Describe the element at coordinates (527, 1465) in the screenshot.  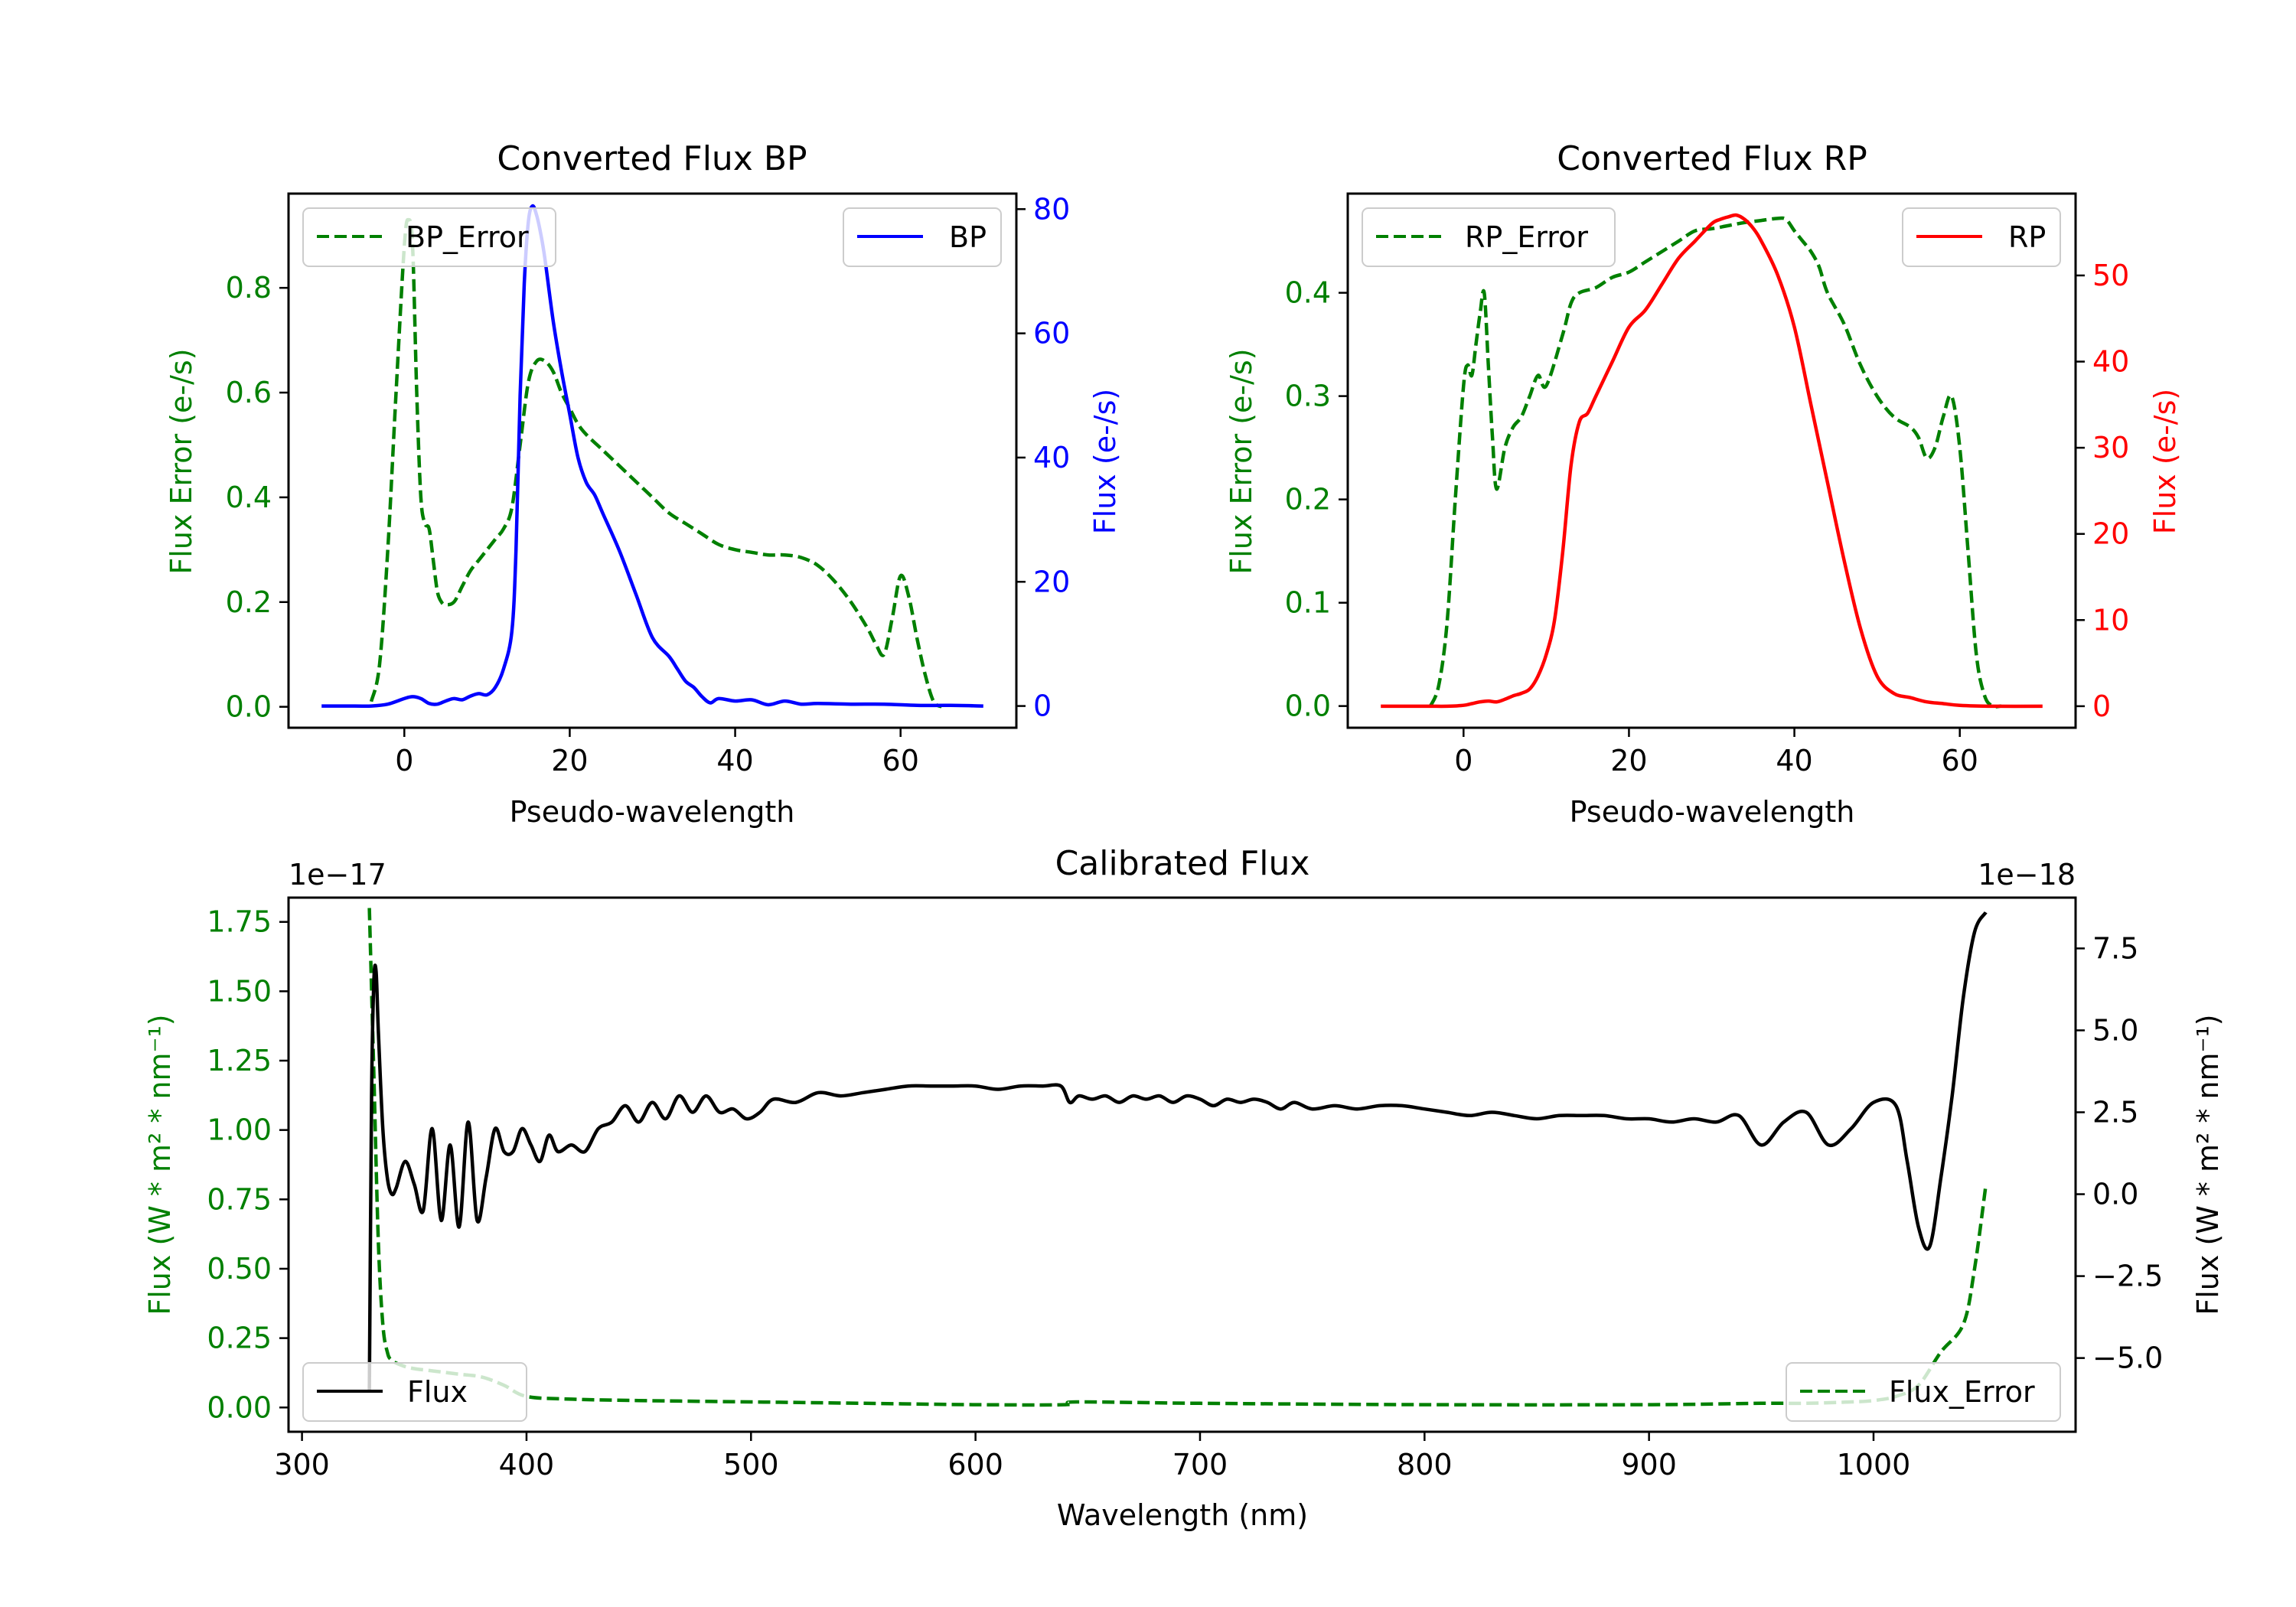
I see `x-tick-label: 400` at that location.